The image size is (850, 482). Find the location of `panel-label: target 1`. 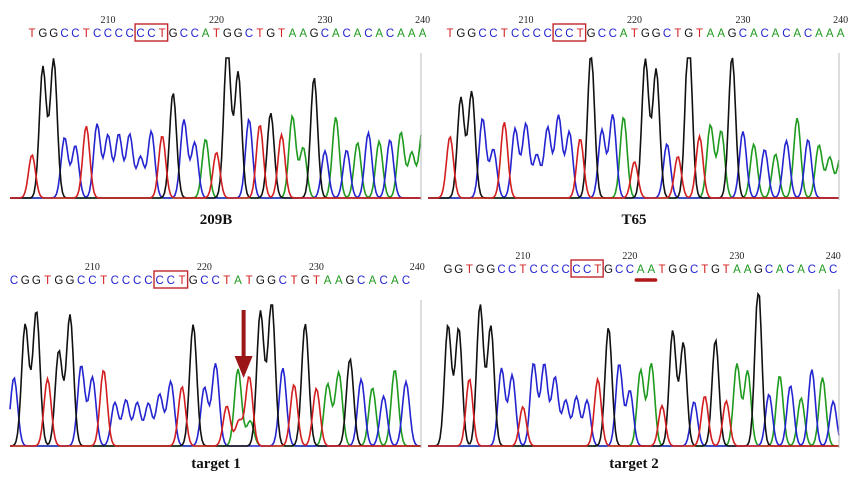

panel-label: target 1 is located at coordinates (216, 464).